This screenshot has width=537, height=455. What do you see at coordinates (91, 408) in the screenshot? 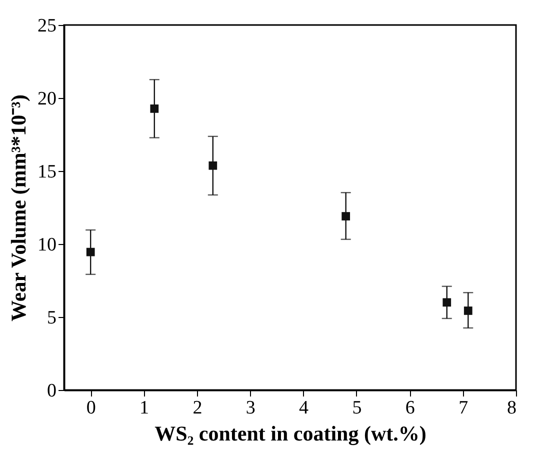
I see `x-tick-label: 0` at bounding box center [91, 408].